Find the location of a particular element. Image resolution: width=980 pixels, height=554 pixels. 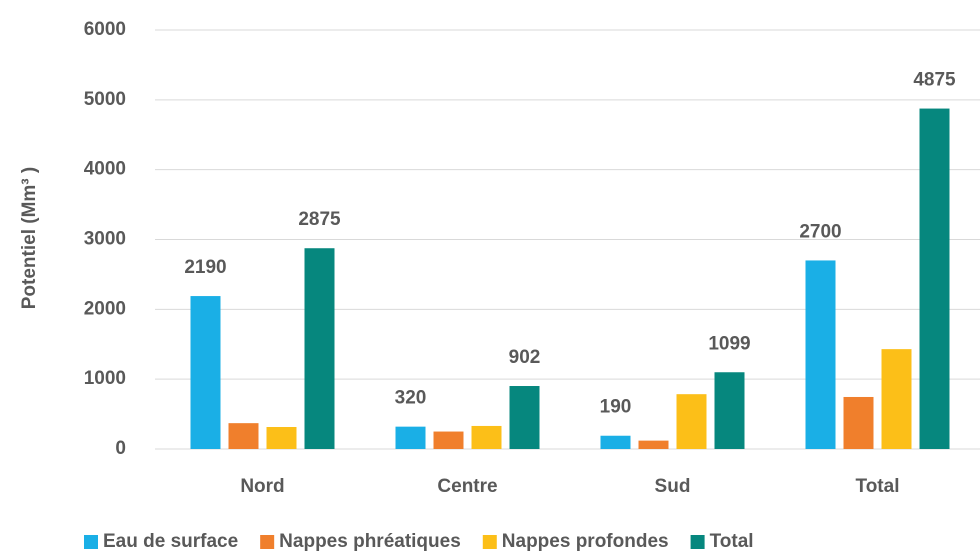

data-label: 320 is located at coordinates (411, 398).